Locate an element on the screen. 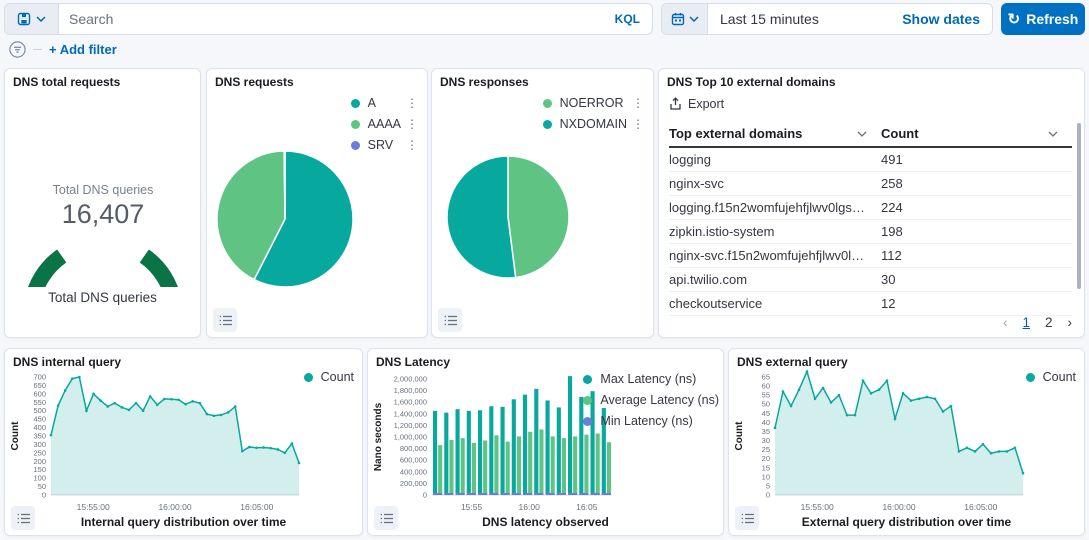 This screenshot has height=540, width=1089. dns-requests-legend: A ⋮ AAAA ⋮ SRV ⋮ is located at coordinates (384, 124).